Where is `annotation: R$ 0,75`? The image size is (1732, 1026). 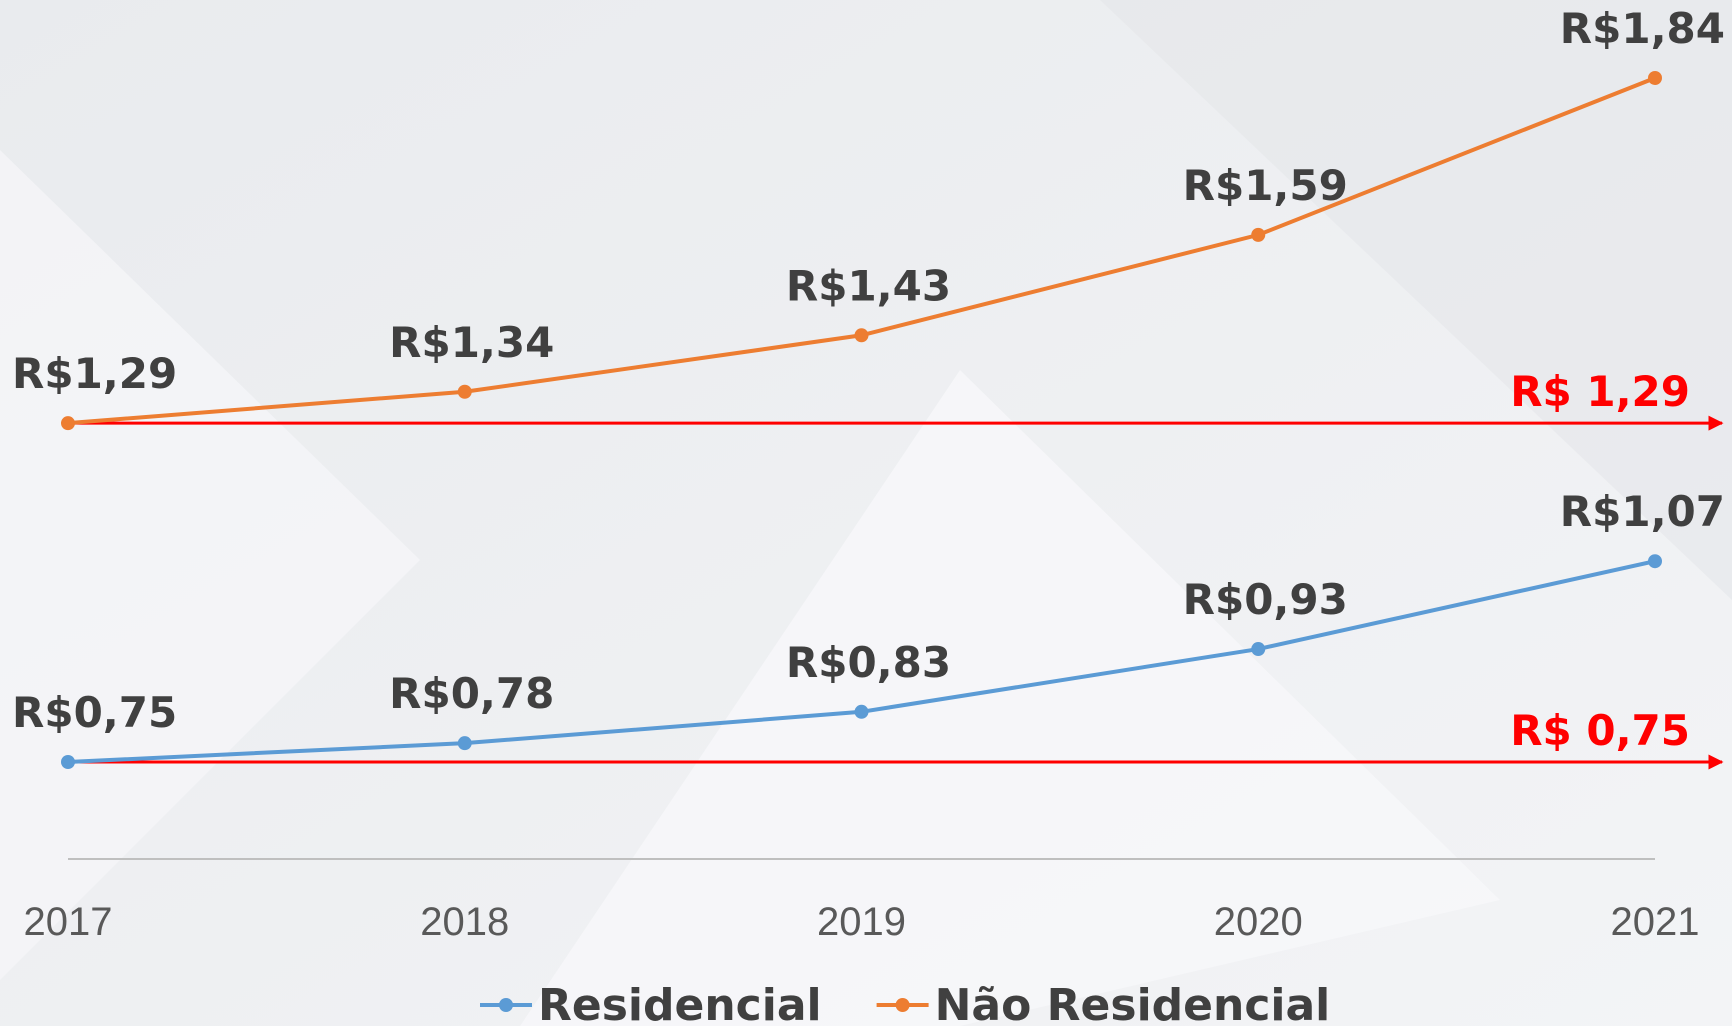 annotation: R$ 0,75 is located at coordinates (1600, 730).